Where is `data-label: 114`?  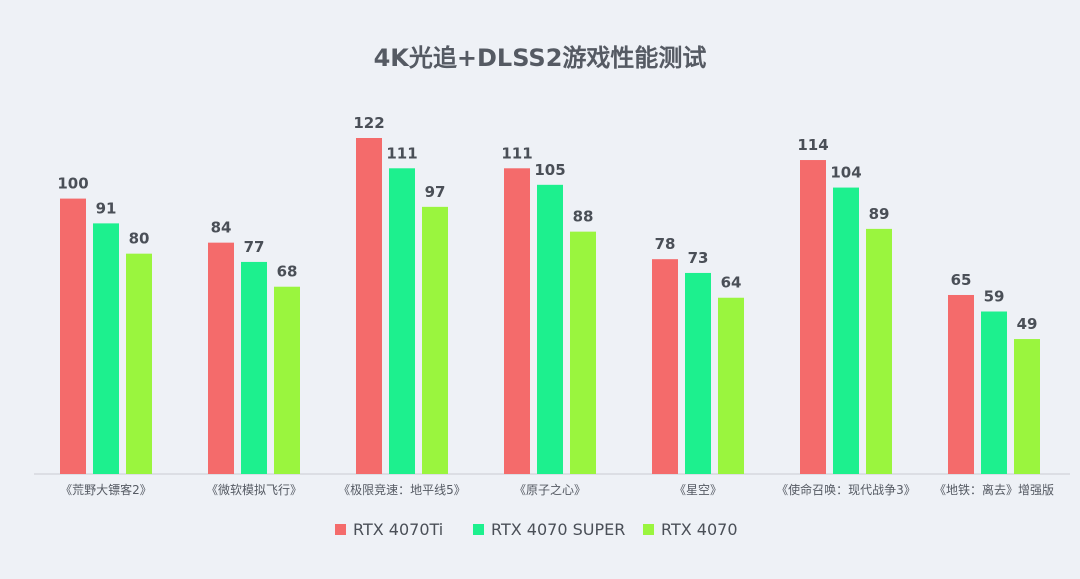 data-label: 114 is located at coordinates (812, 145).